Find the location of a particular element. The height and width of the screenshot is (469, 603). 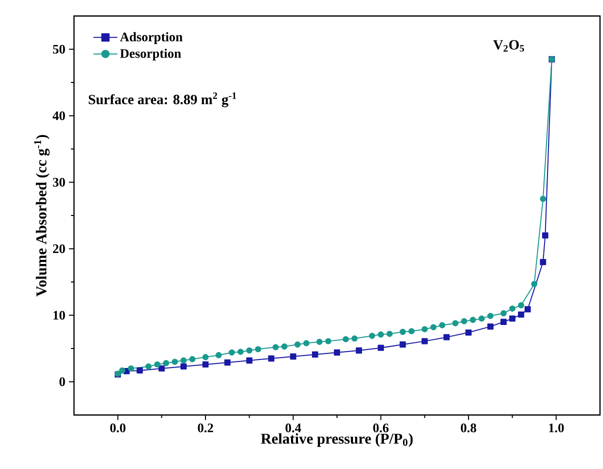

y-tick-label: 50 is located at coordinates (58, 49).